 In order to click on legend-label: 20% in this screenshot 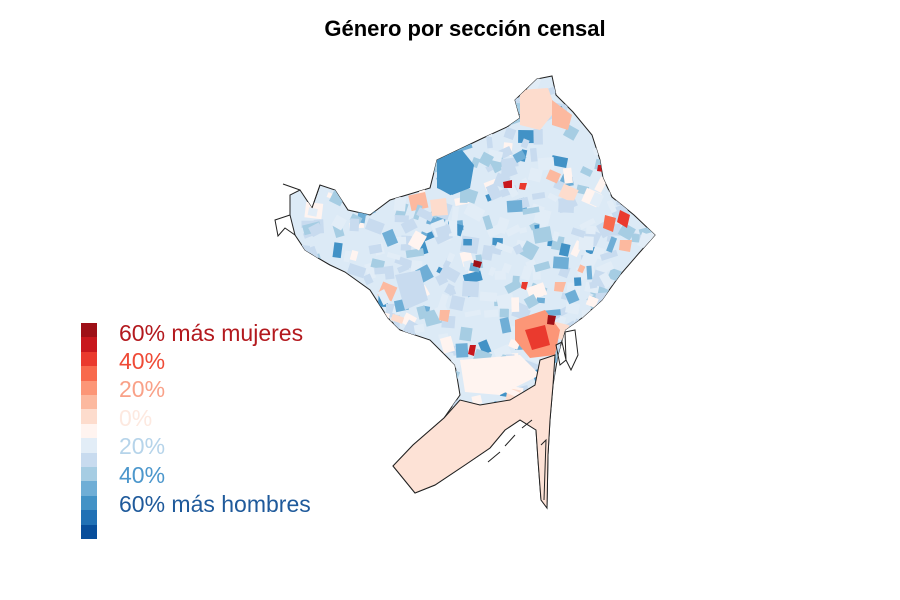, I will do `click(142, 446)`.